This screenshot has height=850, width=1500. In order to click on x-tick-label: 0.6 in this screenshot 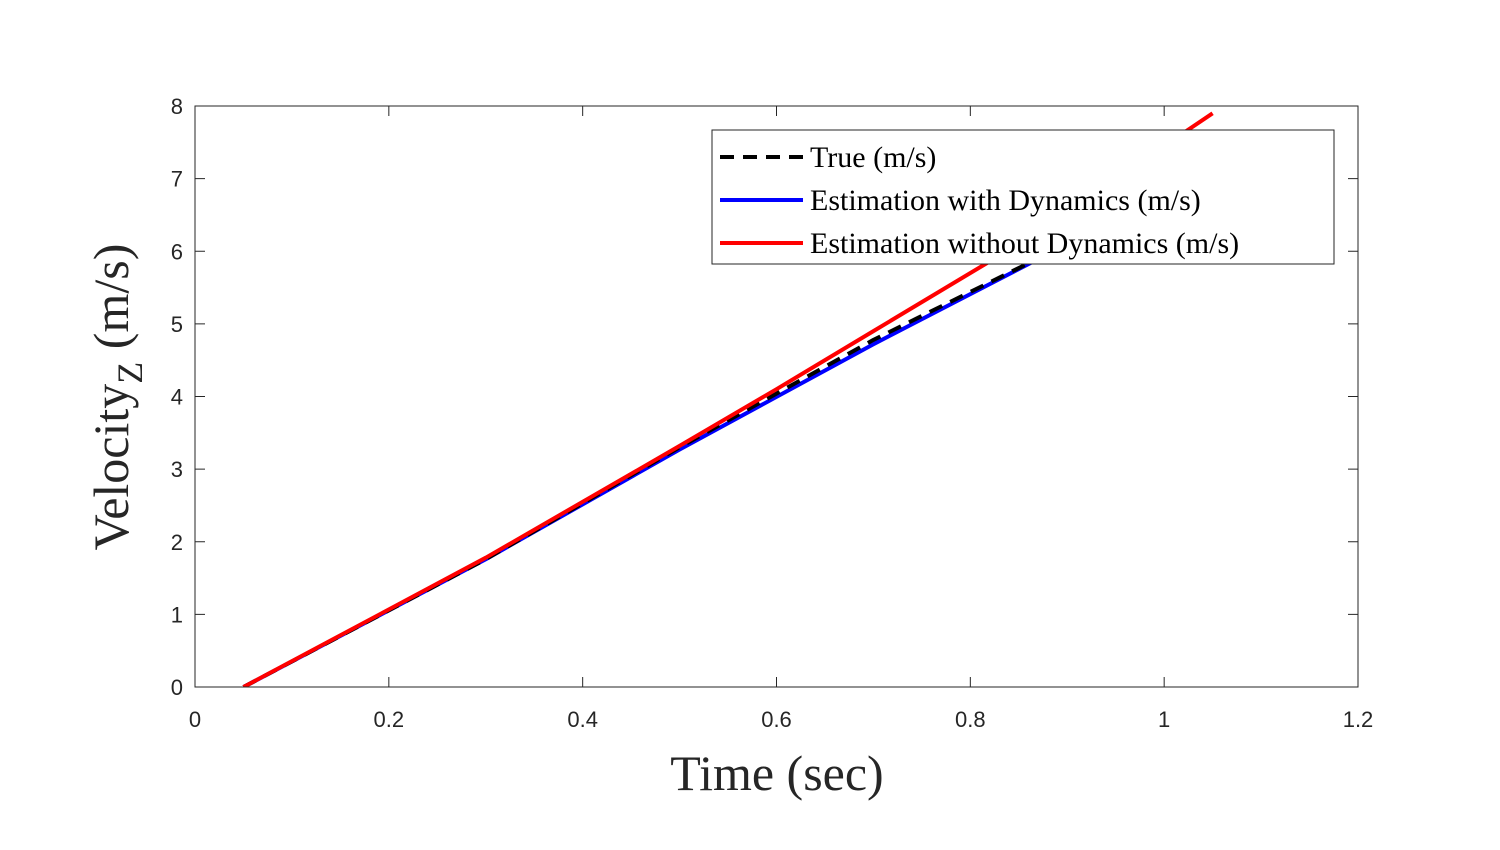, I will do `click(776, 719)`.